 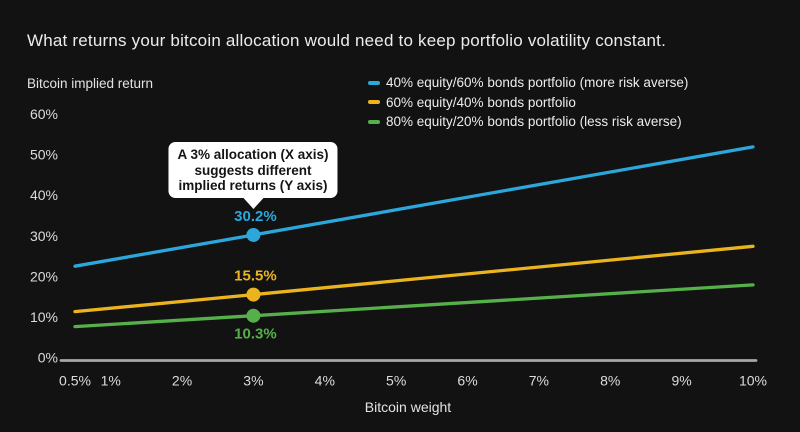 What do you see at coordinates (44, 195) in the screenshot?
I see `y-tick-label: 40%` at bounding box center [44, 195].